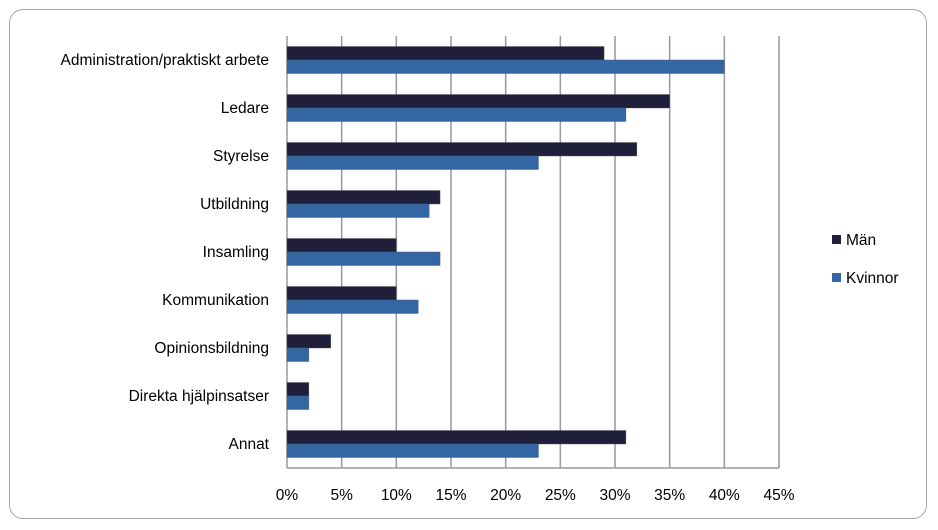  I want to click on legend-label: Kvinnor, so click(872, 278).